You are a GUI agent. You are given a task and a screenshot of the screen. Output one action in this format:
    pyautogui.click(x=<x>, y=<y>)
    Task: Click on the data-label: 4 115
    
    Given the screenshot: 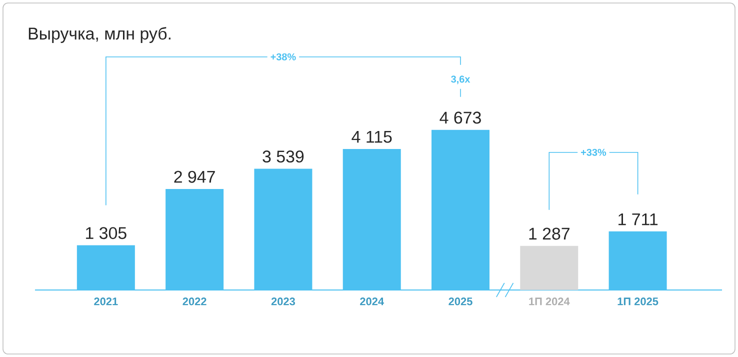 What is the action you would take?
    pyautogui.click(x=372, y=136)
    